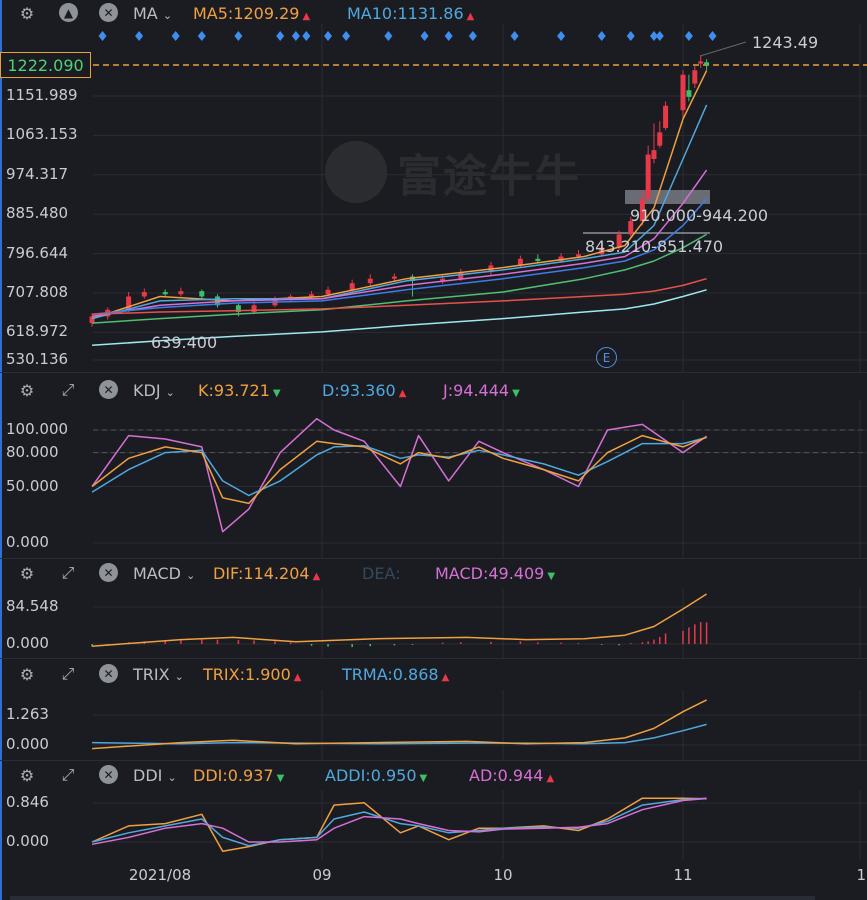 This screenshot has width=867, height=900. I want to click on high-price-leader, so click(723, 49).